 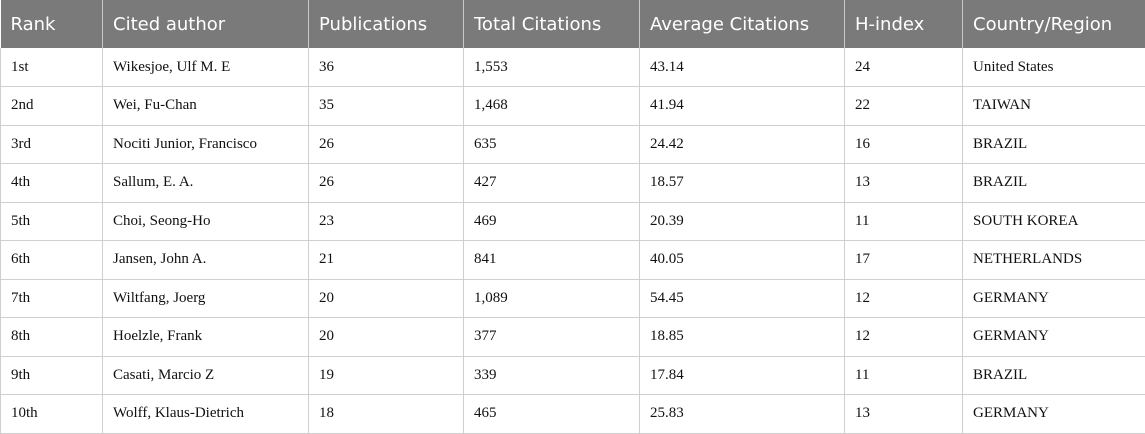 What do you see at coordinates (386, 221) in the screenshot?
I see `cell-publications: 23` at bounding box center [386, 221].